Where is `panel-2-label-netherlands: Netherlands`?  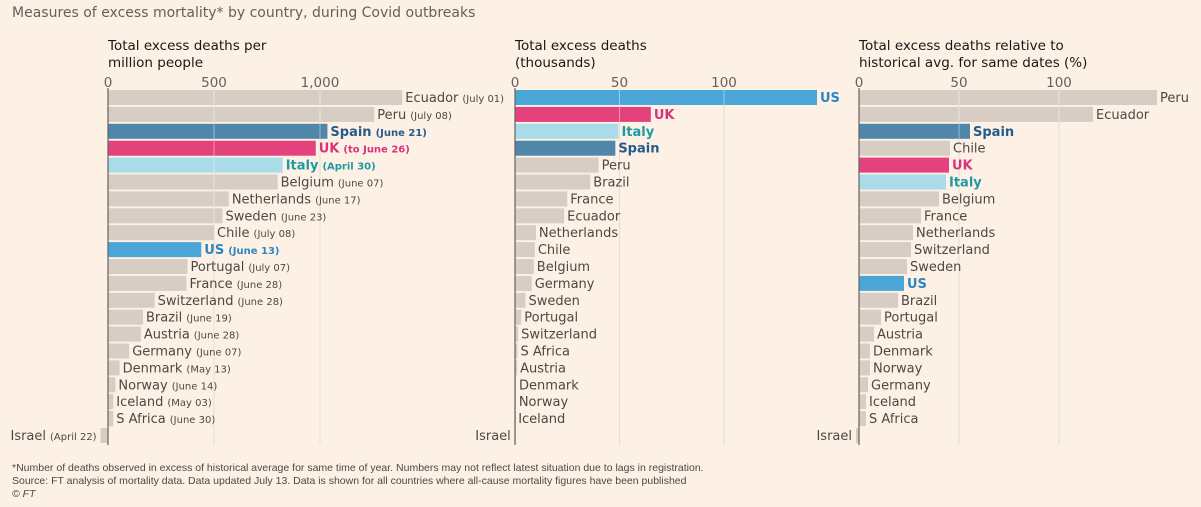 panel-2-label-netherlands: Netherlands is located at coordinates (578, 233).